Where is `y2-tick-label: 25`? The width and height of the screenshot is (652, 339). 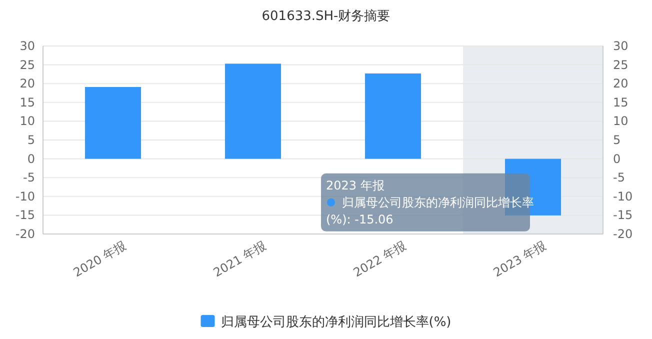 y2-tick-label: 25 is located at coordinates (620, 65).